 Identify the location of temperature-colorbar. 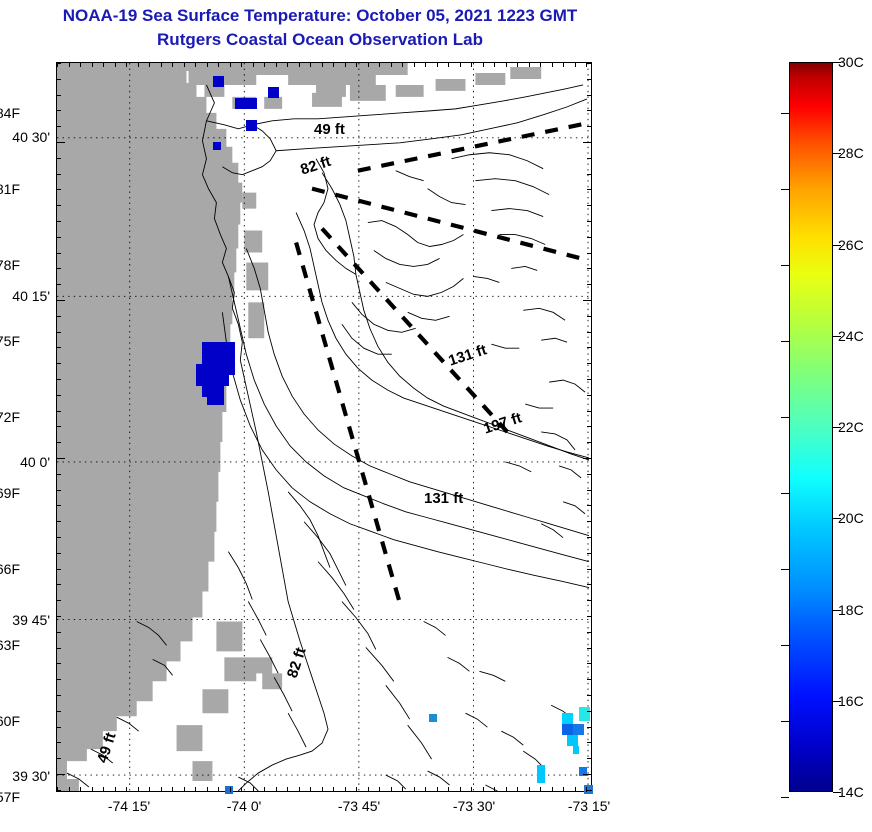
(811, 430).